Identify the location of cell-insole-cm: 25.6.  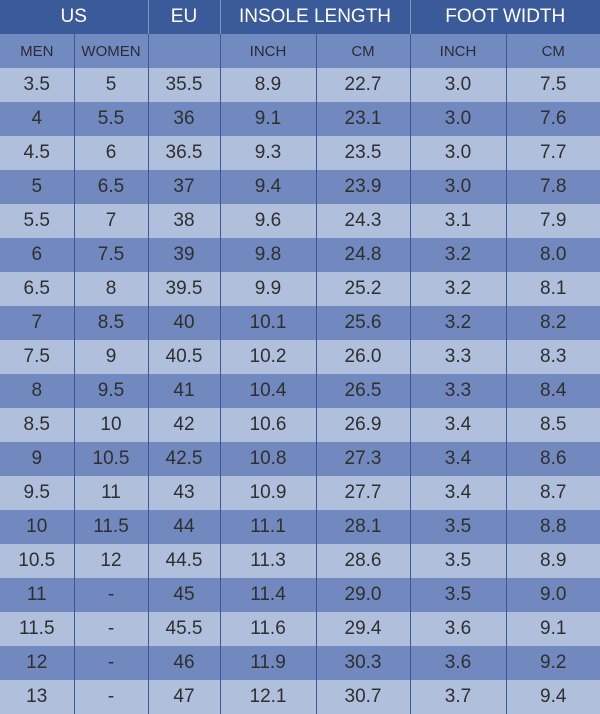
(363, 323).